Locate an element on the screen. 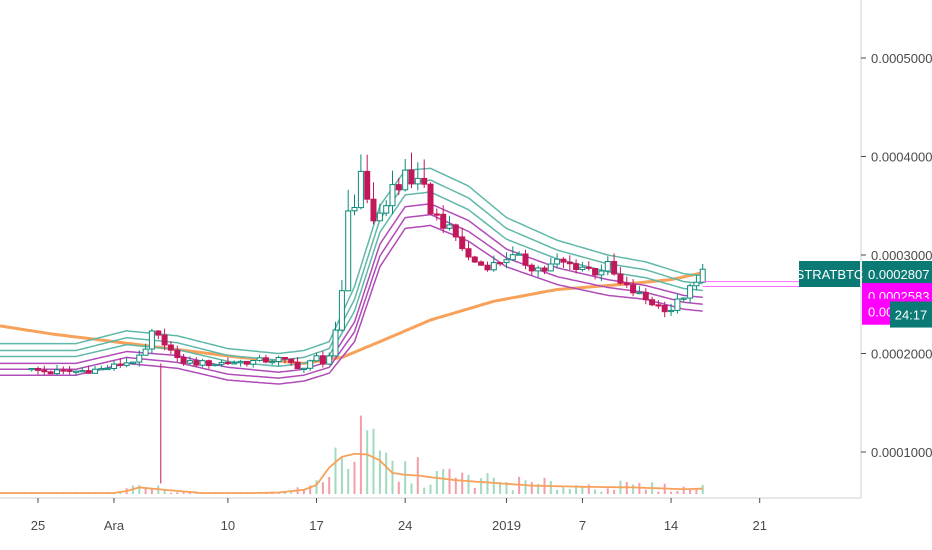  x-tick-label: 10 is located at coordinates (228, 525).